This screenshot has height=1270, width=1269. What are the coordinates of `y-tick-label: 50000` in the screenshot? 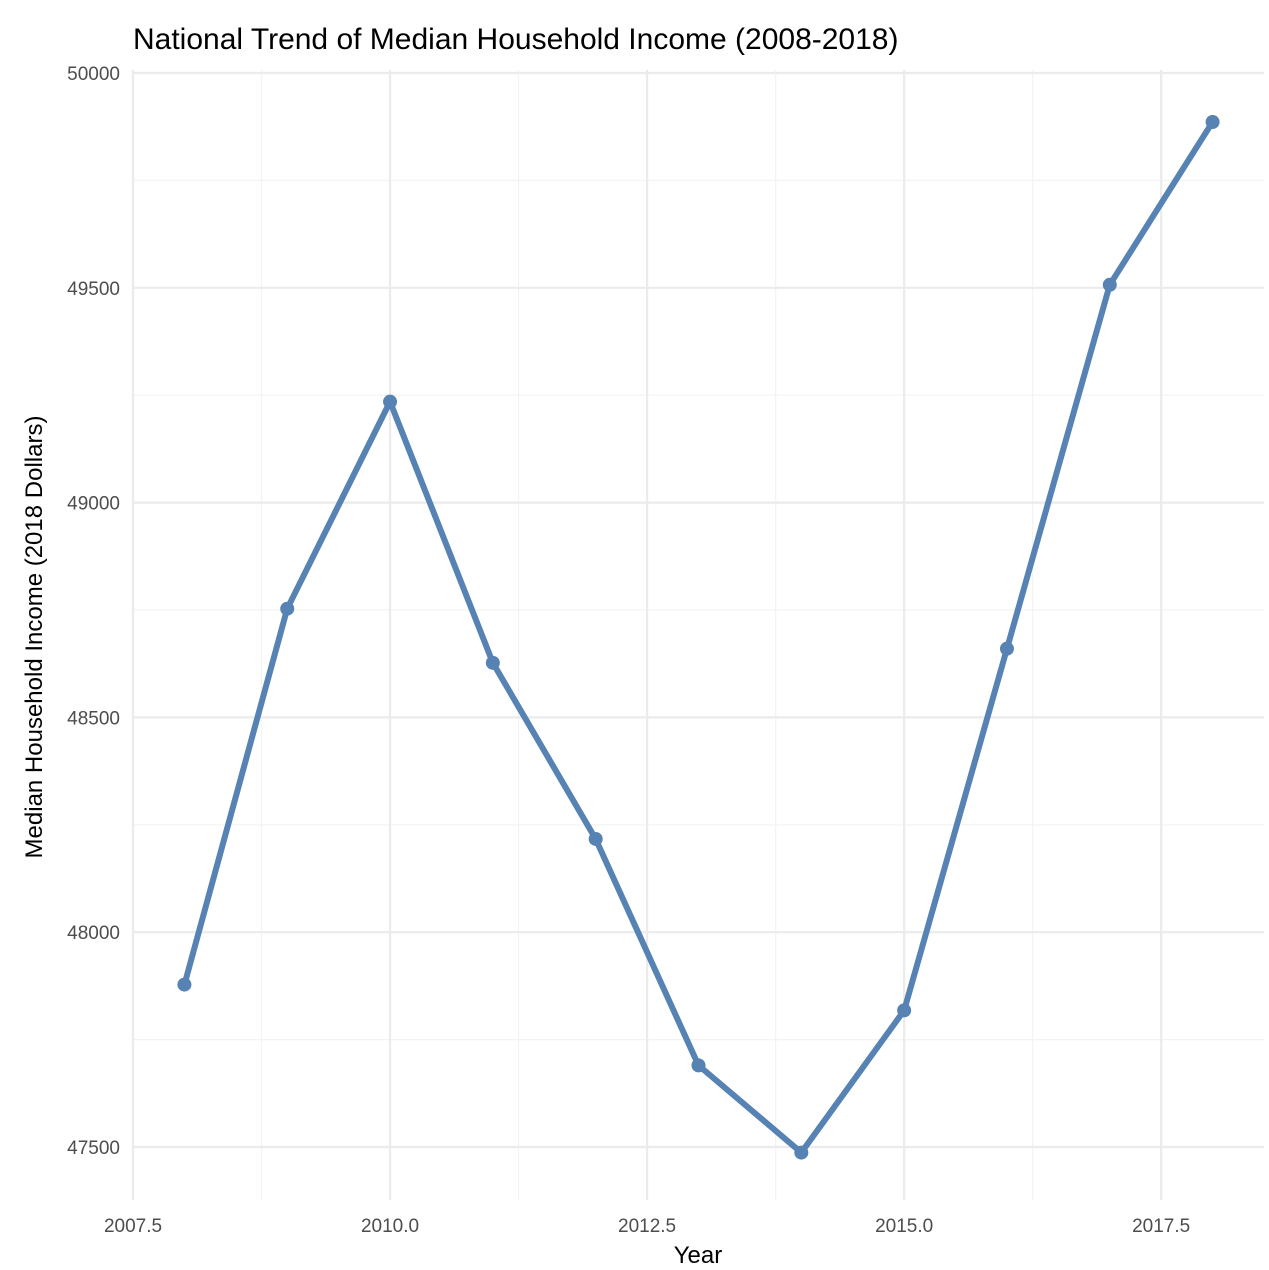 It's located at (93, 74).